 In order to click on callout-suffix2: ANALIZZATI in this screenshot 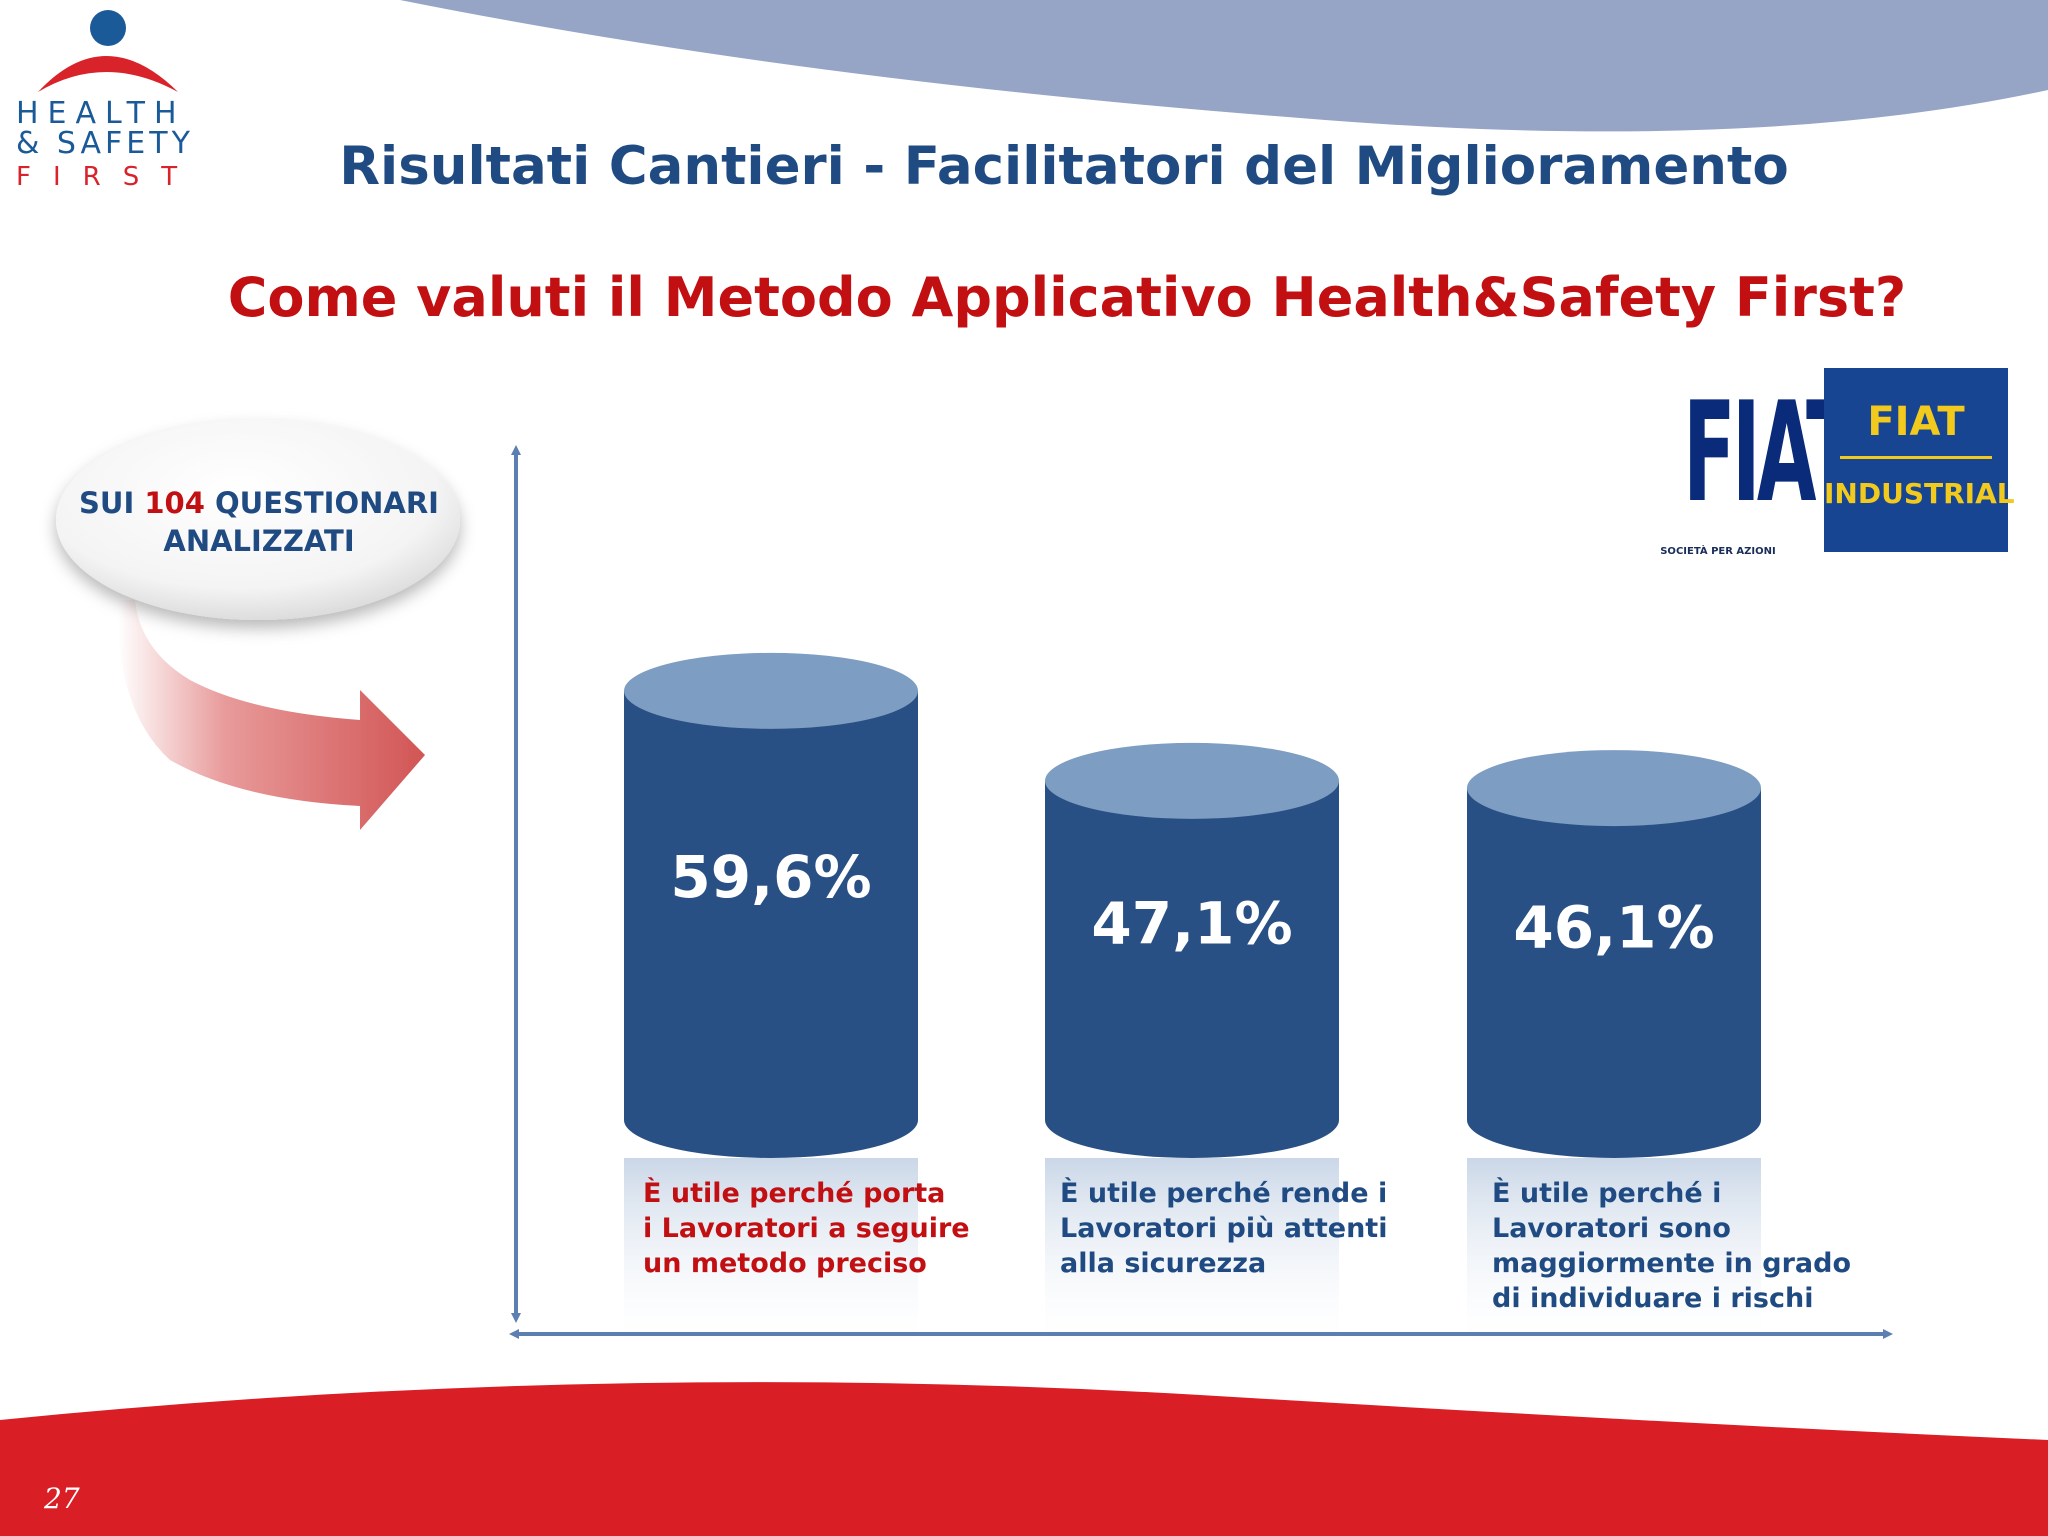, I will do `click(259, 541)`.